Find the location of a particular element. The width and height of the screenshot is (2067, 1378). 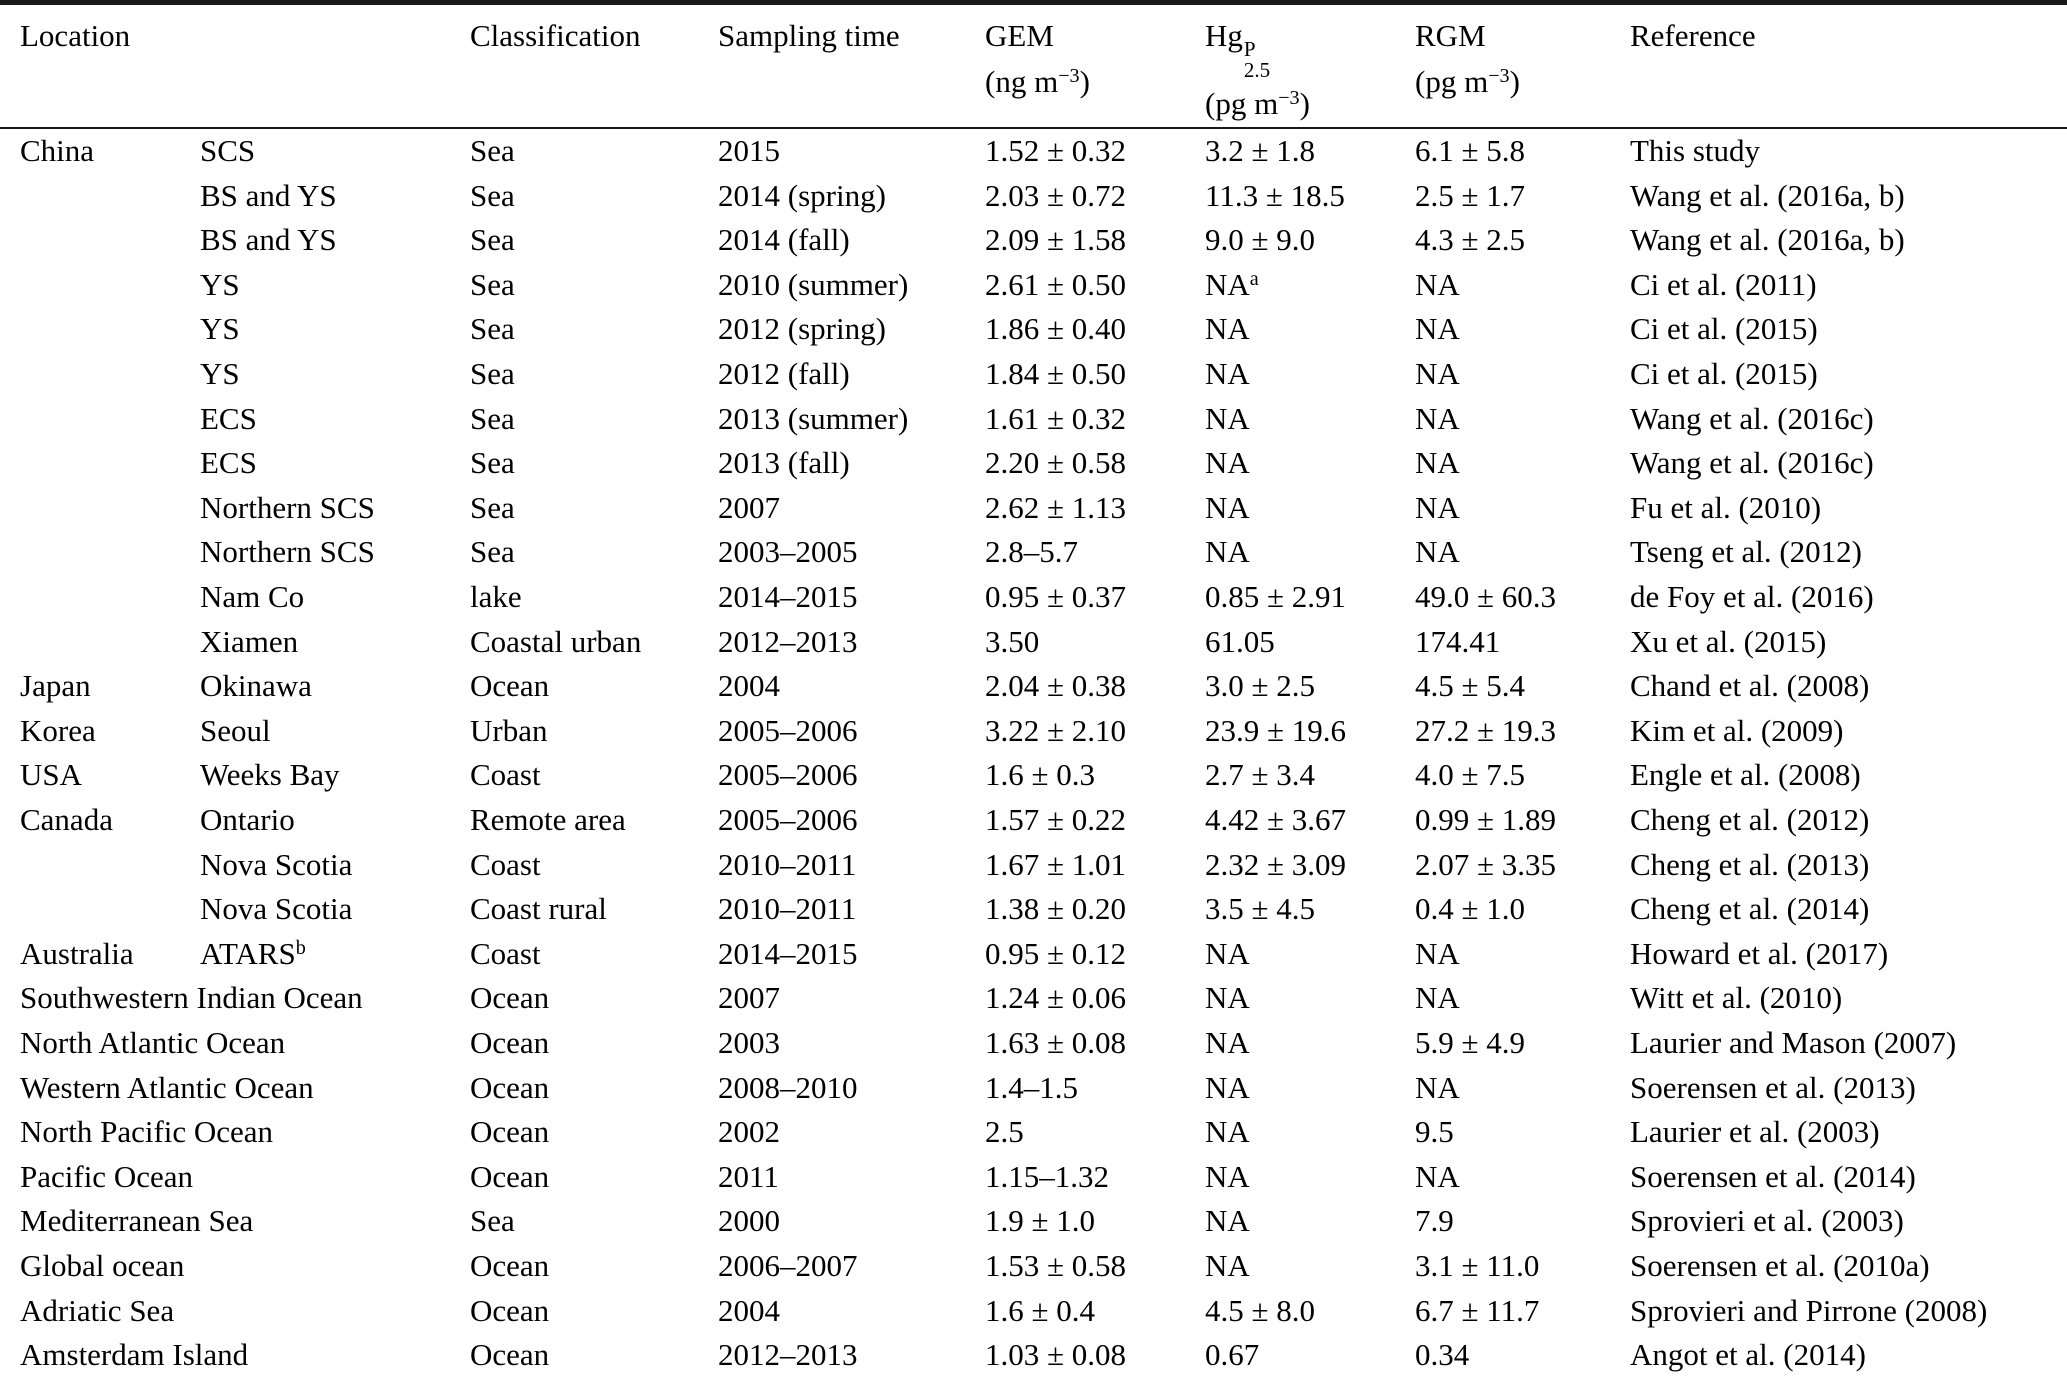

cell-reference: This study is located at coordinates (1695, 151).